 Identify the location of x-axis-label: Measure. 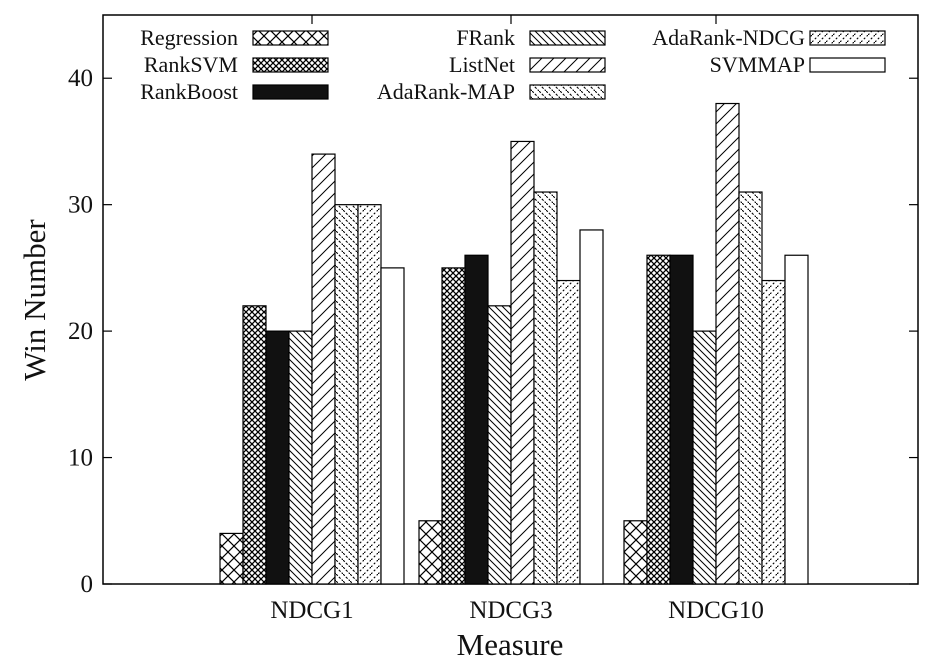
(510, 644).